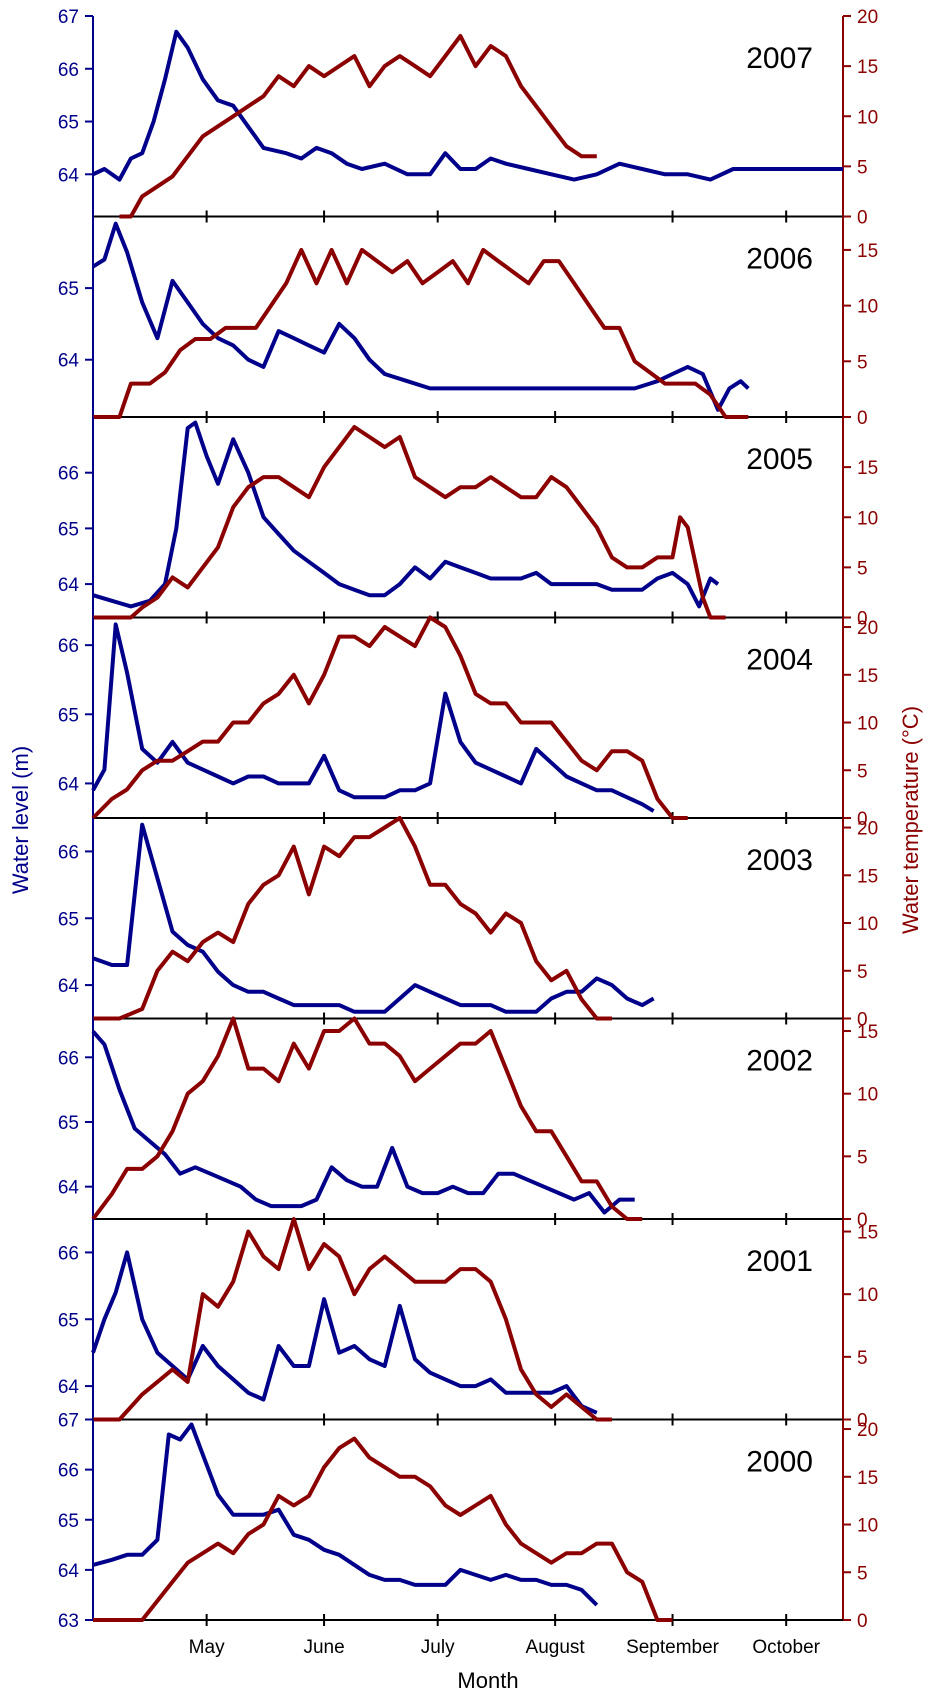 This screenshot has width=932, height=1697. I want to click on year-label: 2003, so click(779, 860).